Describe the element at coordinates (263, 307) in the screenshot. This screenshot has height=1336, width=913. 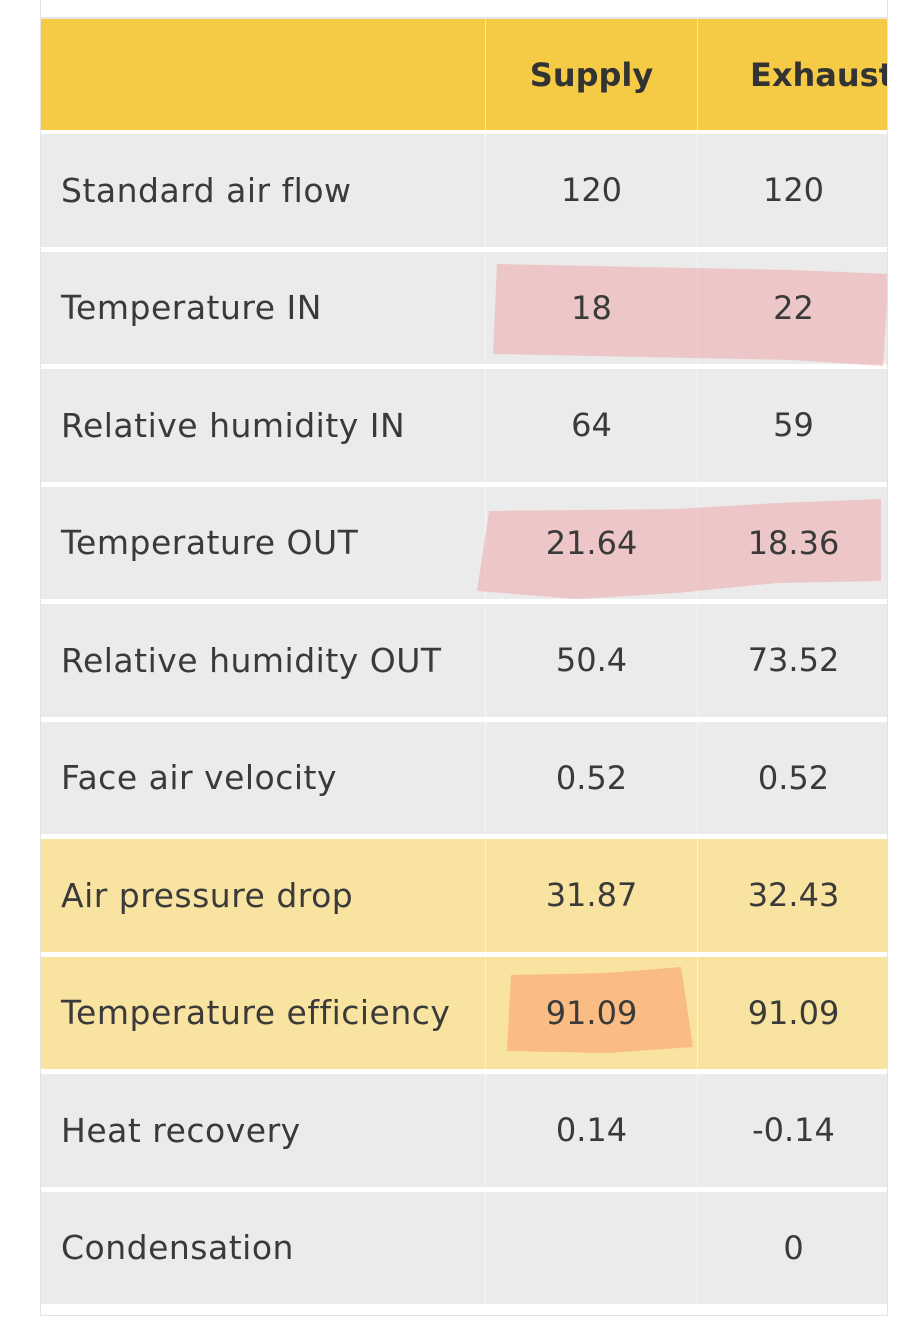
I see `row-label: Temperature IN` at that location.